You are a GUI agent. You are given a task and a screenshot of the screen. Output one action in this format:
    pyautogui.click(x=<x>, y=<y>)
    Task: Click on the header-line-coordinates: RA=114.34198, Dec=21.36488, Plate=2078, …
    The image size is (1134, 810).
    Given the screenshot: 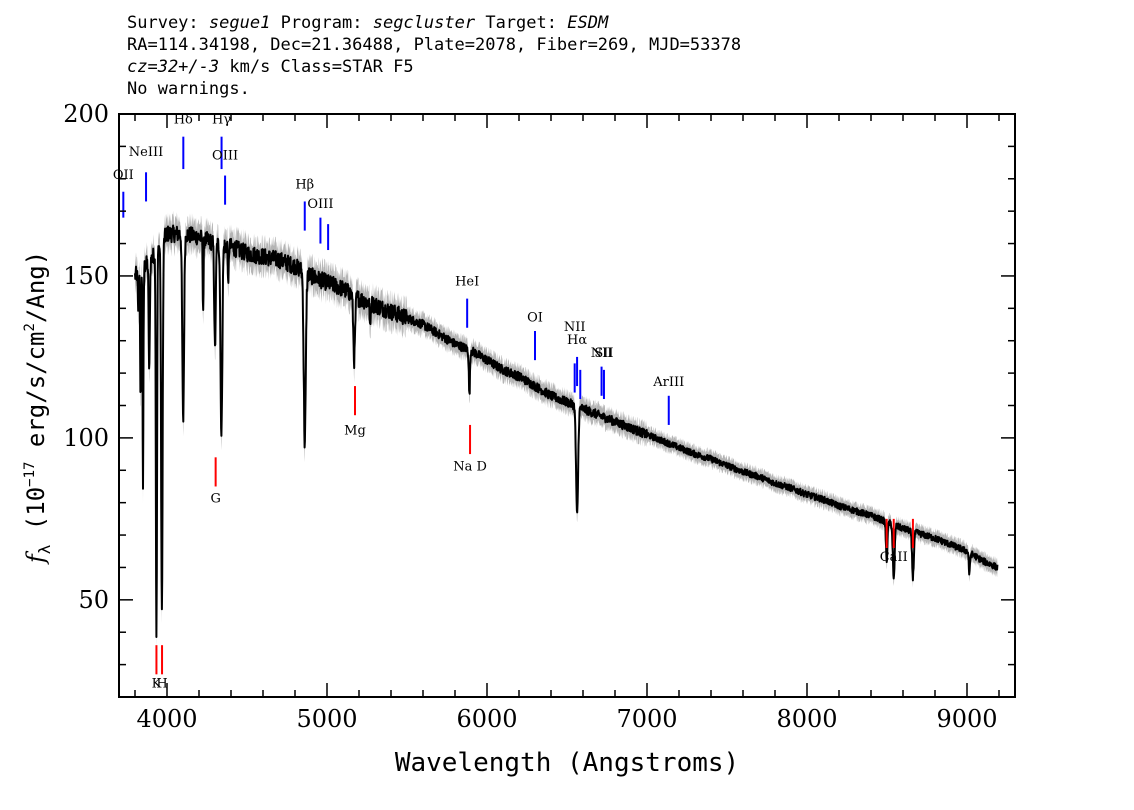 What is the action you would take?
    pyautogui.click(x=434, y=45)
    